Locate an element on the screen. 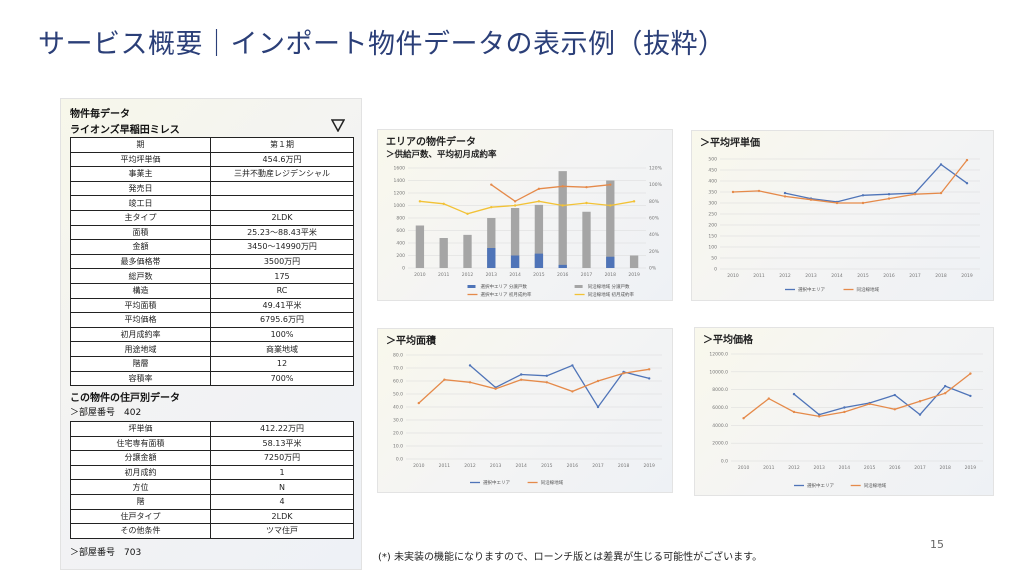  property-value: 454.6万円 is located at coordinates (282, 159).